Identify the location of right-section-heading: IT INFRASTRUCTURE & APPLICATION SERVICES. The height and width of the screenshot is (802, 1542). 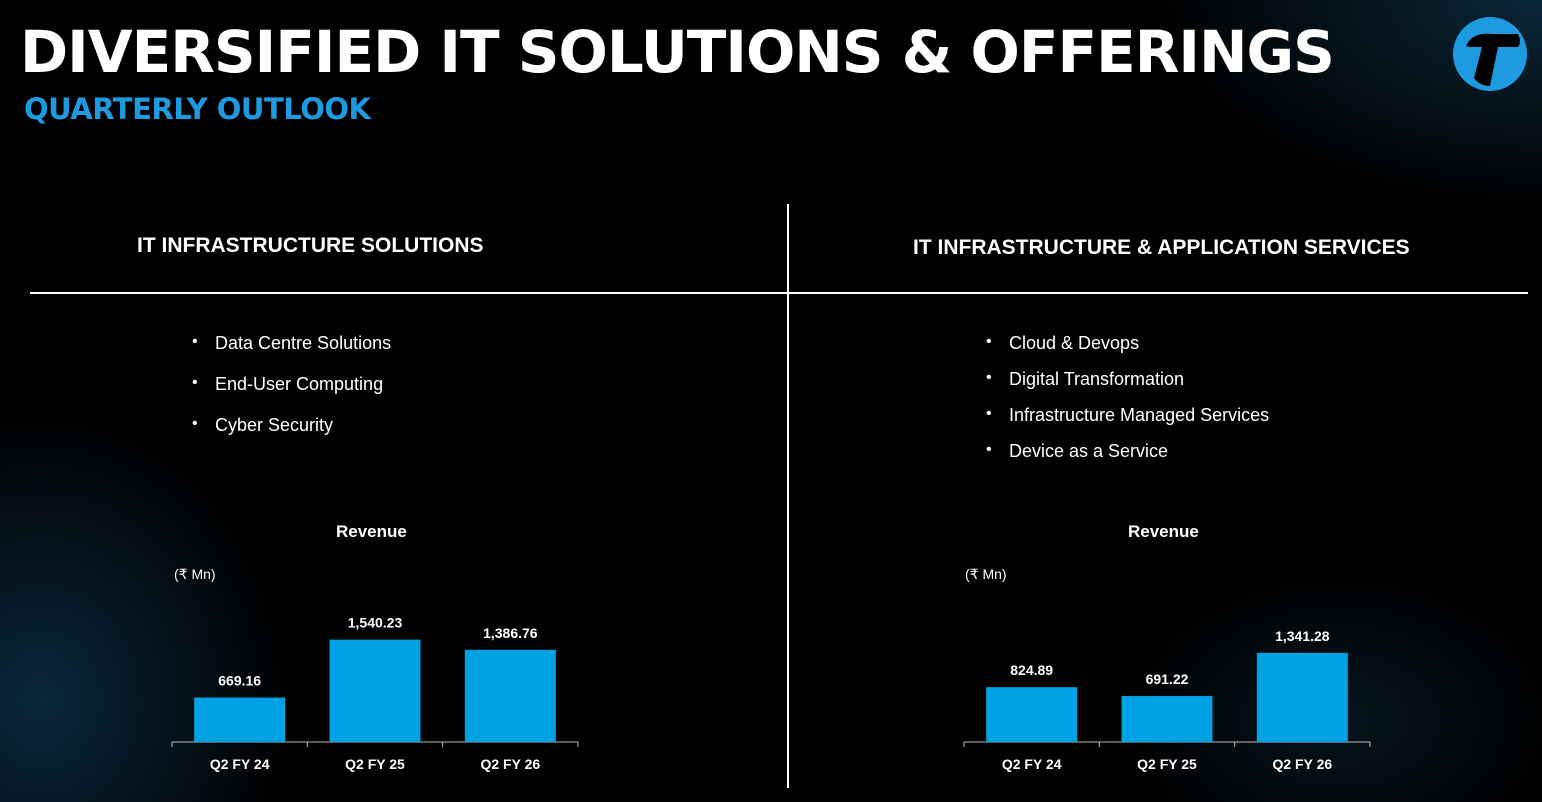
(1161, 247).